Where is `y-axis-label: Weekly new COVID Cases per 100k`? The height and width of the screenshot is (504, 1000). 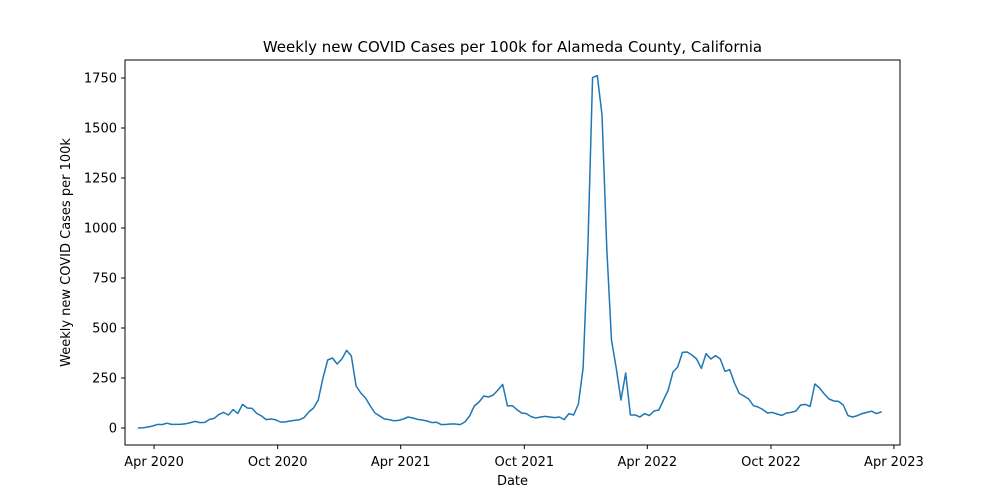 y-axis-label: Weekly new COVID Cases per 100k is located at coordinates (66, 252).